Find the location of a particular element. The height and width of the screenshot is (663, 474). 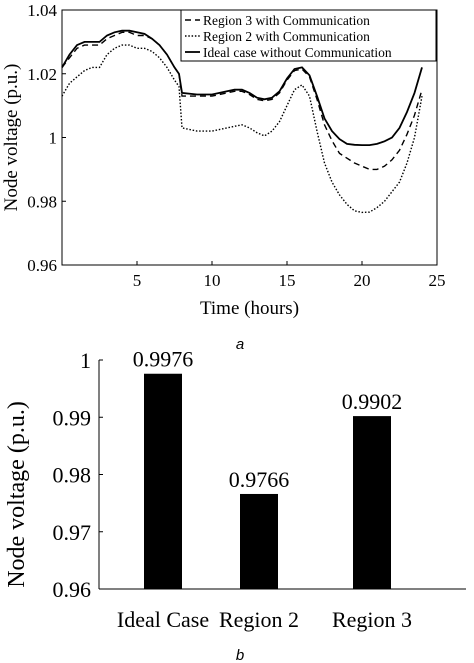

category-label: Region 2 is located at coordinates (259, 619).